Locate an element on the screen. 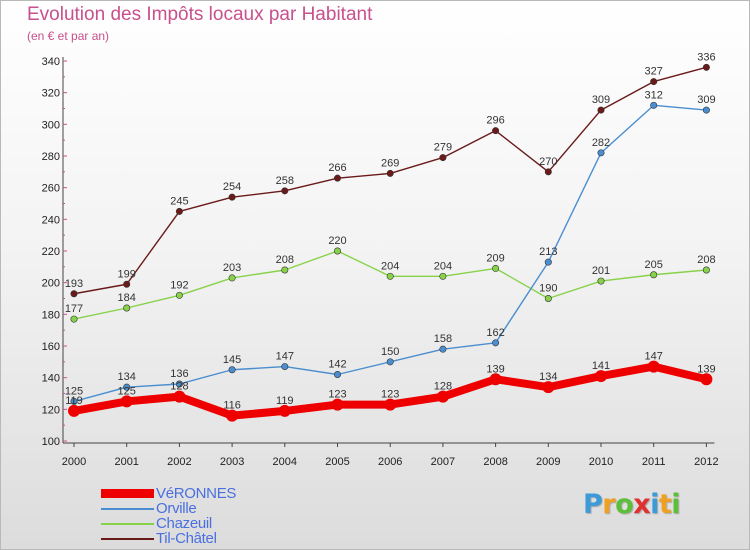 The image size is (750, 550). x-tick-label: 2011 is located at coordinates (654, 462).